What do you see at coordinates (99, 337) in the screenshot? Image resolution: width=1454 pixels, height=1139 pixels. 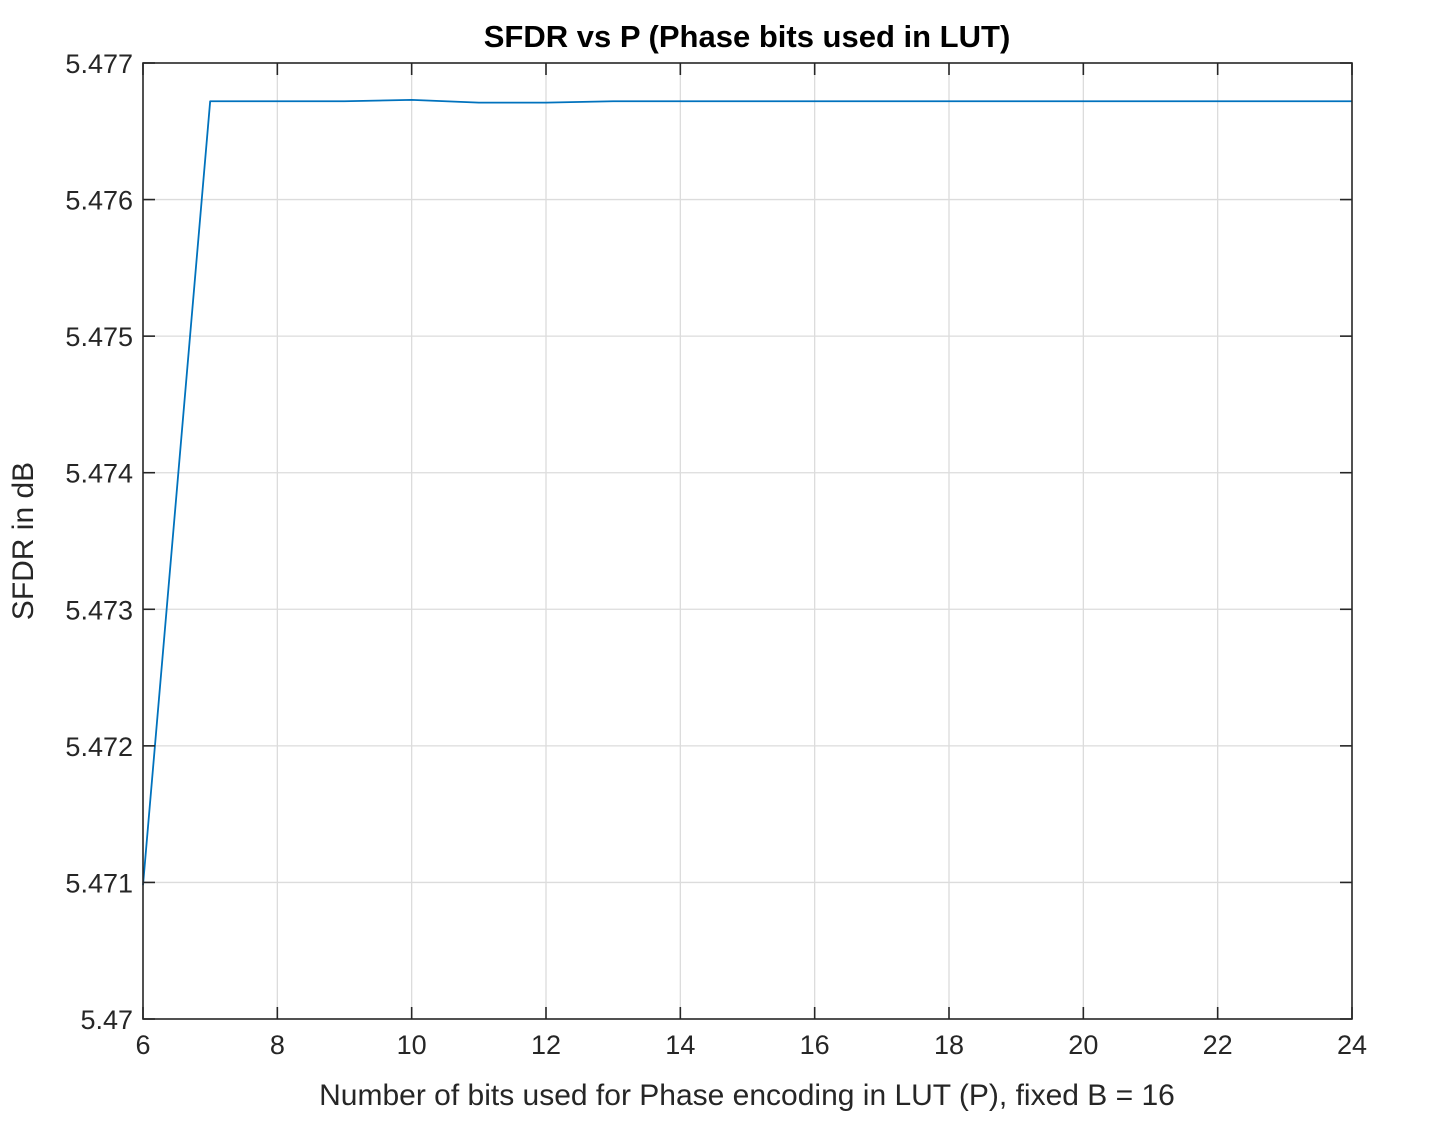 I see `y-tick-label: 5.475` at bounding box center [99, 337].